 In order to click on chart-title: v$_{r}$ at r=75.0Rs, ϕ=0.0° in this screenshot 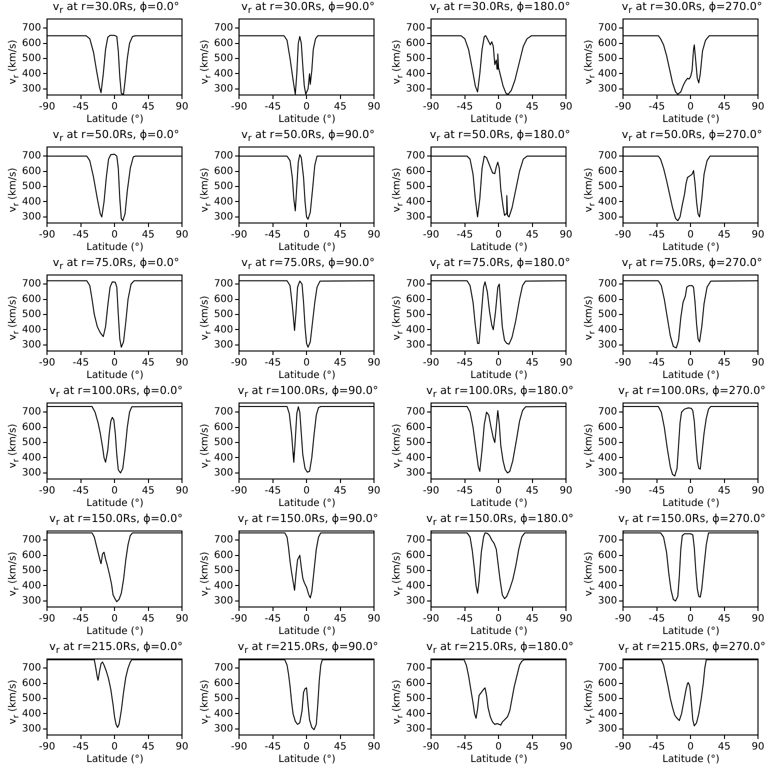, I will do `click(116, 265)`.